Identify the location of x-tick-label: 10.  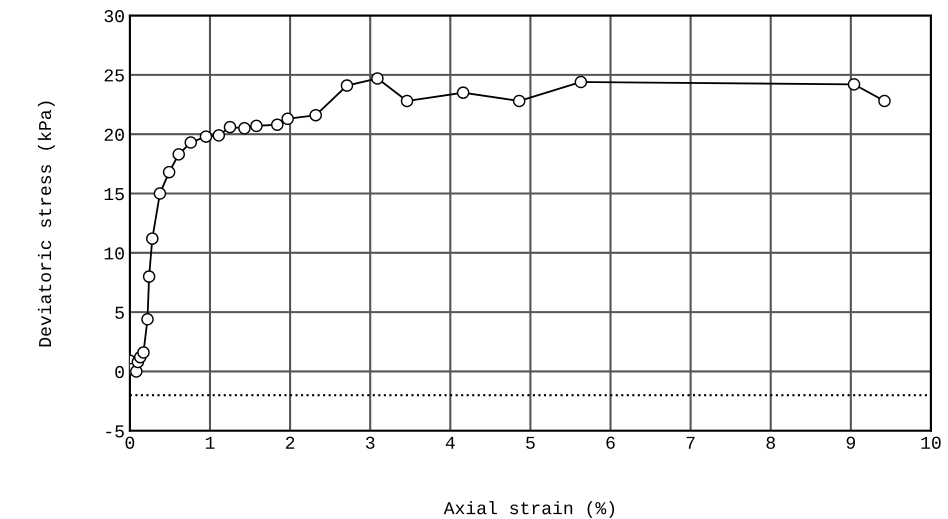
(931, 442).